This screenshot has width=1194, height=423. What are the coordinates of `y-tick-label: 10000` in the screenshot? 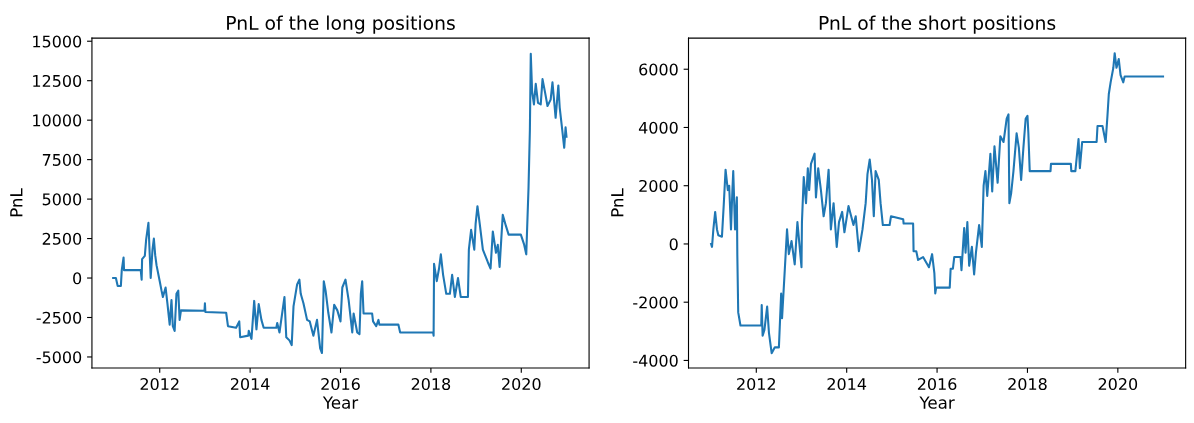 It's located at (57, 120).